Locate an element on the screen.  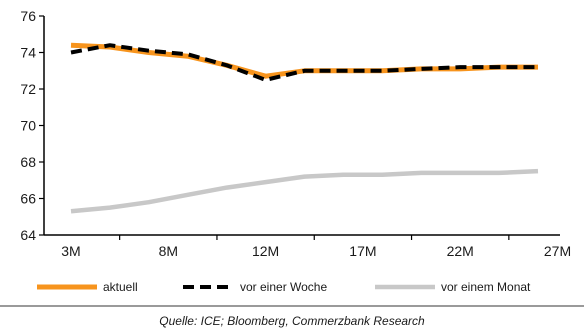
x-tick-label: 17M is located at coordinates (362, 251).